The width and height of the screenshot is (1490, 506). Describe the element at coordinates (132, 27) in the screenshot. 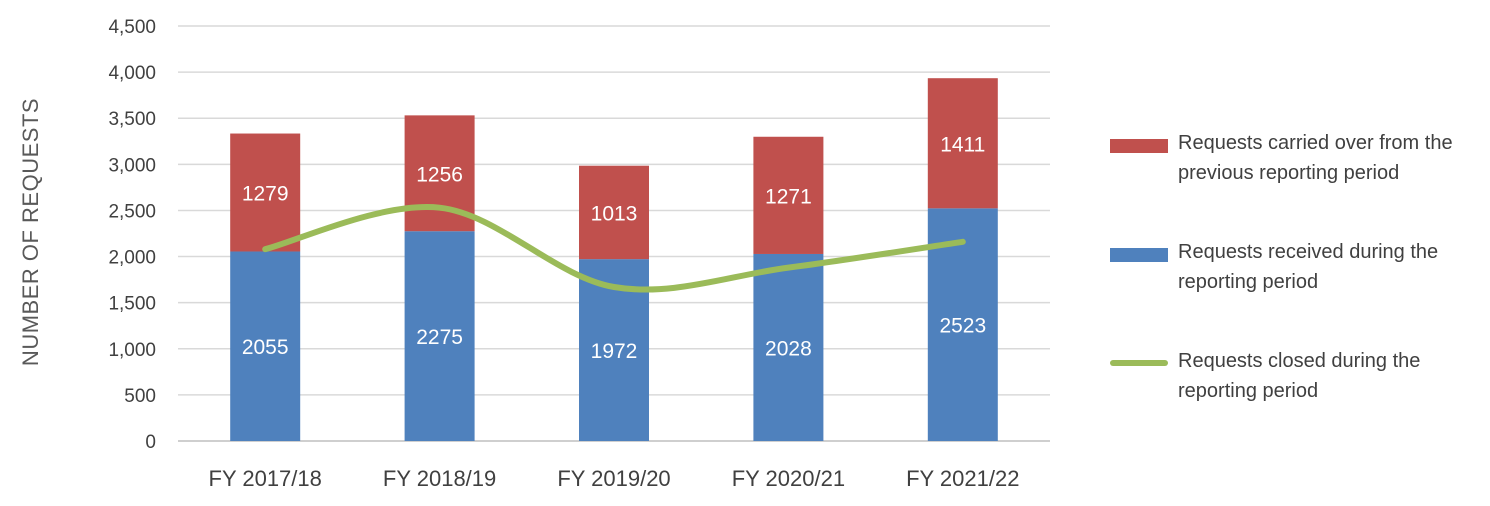

I see `y-tick-label: 4,500` at that location.